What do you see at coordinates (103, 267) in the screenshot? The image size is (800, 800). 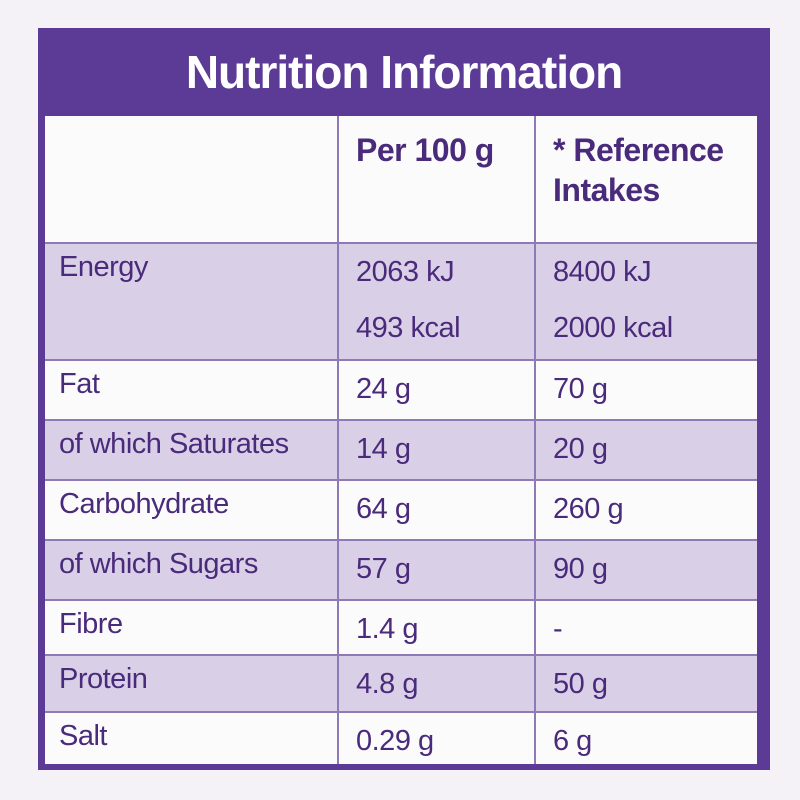 I see `nutrient-name: Energy` at bounding box center [103, 267].